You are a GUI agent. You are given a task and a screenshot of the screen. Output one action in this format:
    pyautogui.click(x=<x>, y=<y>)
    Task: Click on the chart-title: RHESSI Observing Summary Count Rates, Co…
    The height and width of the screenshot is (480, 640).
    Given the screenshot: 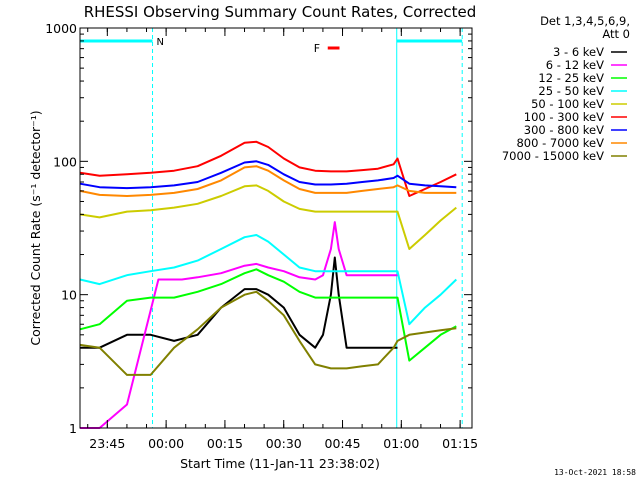 What is the action you would take?
    pyautogui.click(x=280, y=12)
    